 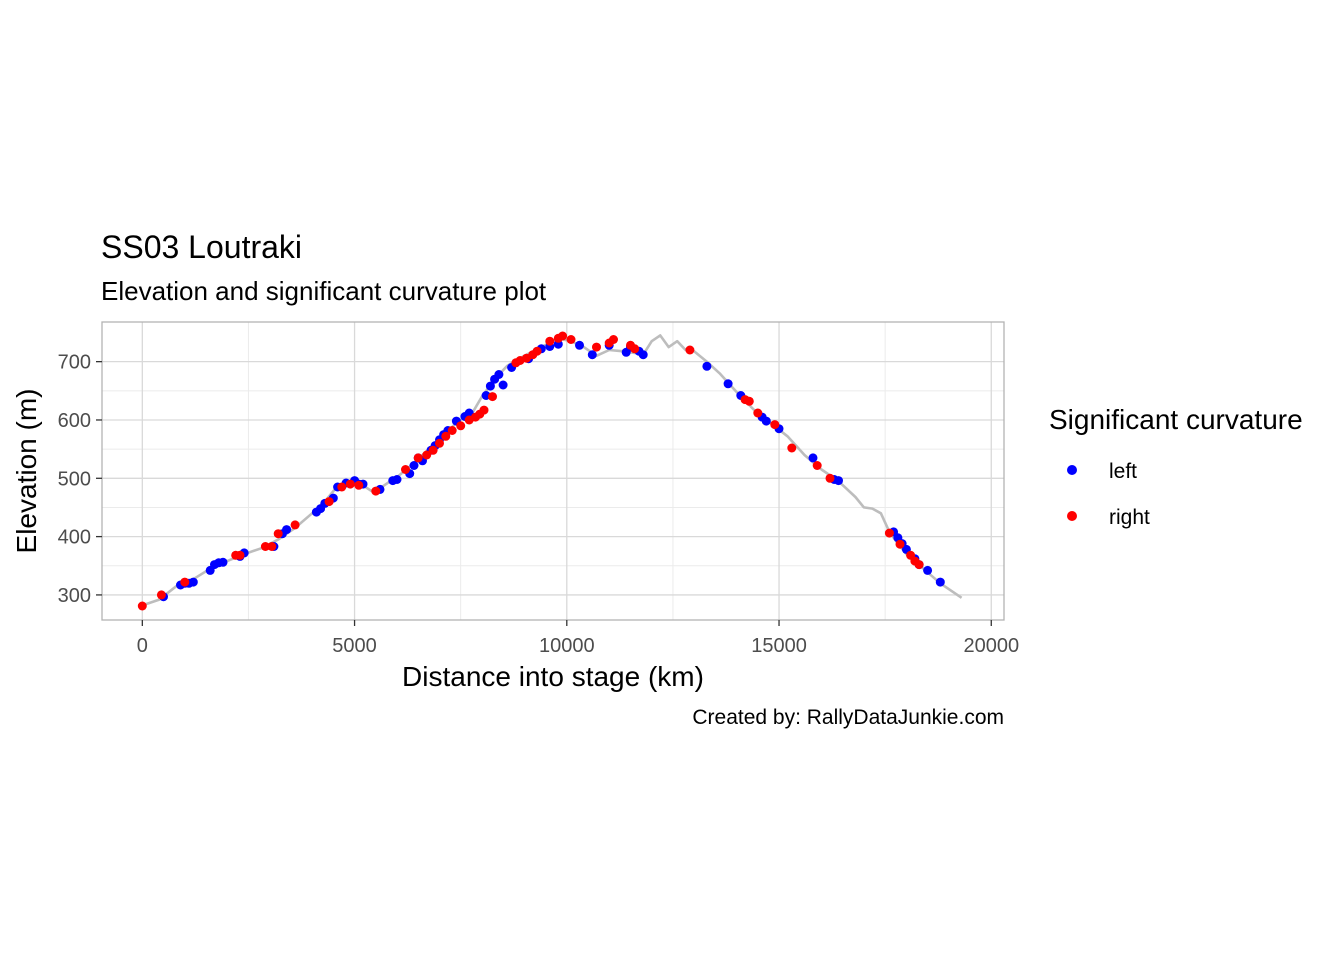 What do you see at coordinates (324, 291) in the screenshot?
I see `chart-subtitle: Elevation and significant curvature plot` at bounding box center [324, 291].